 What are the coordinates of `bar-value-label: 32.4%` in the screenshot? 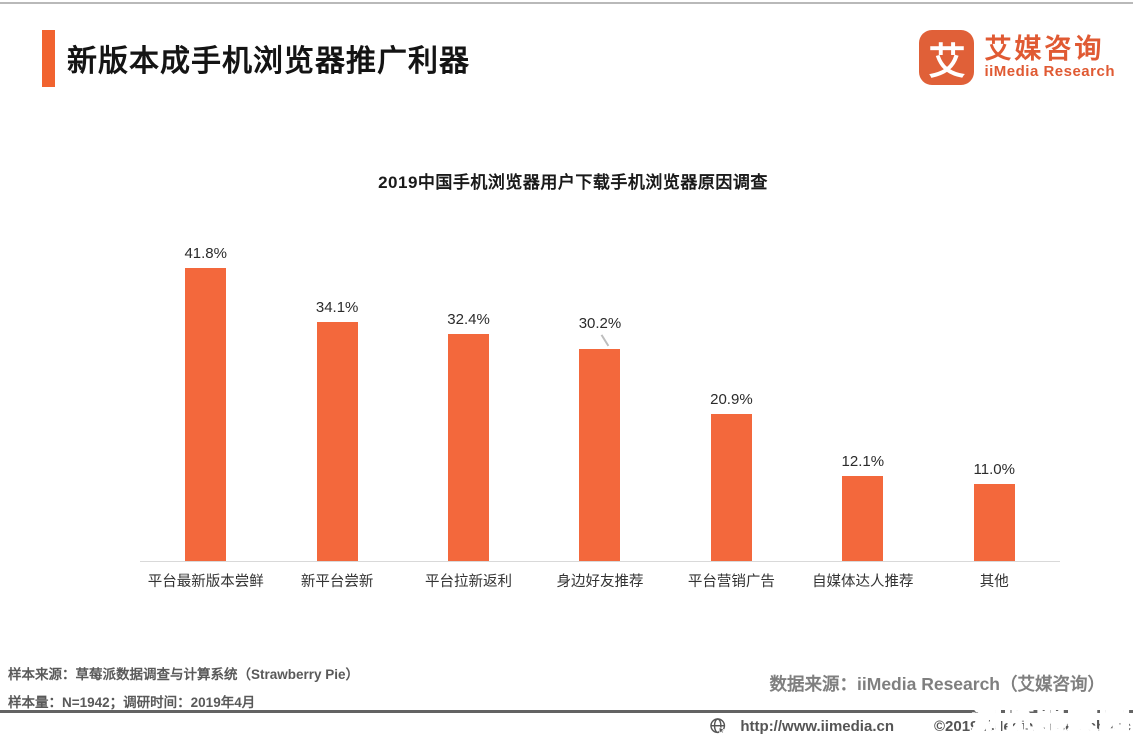 It's located at (468, 319).